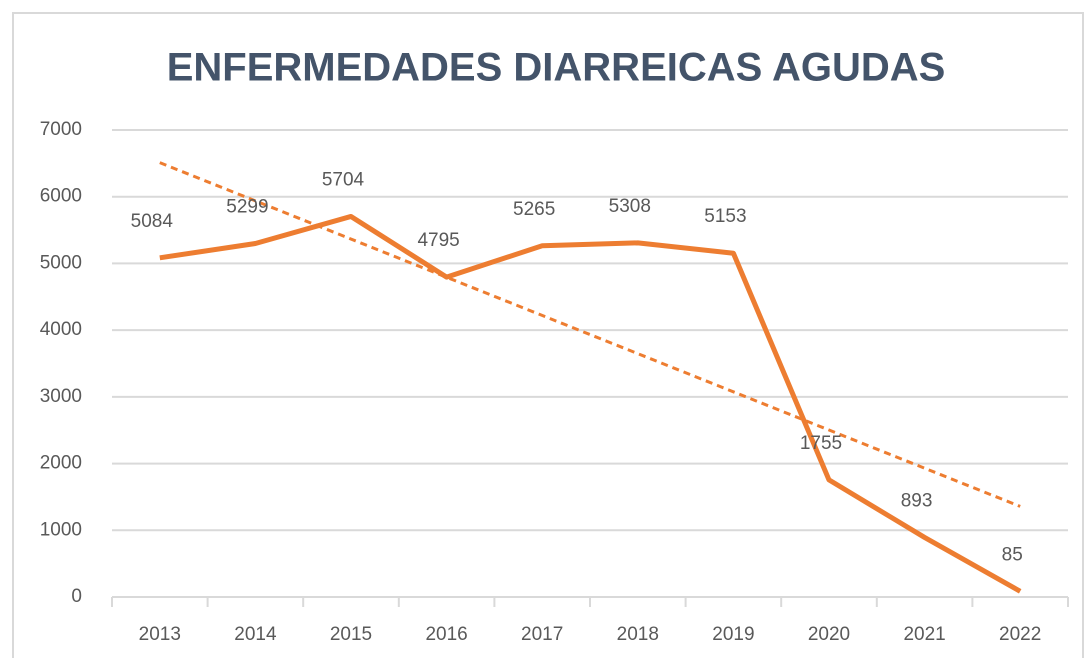 The height and width of the screenshot is (658, 1086). I want to click on data-label: 5084, so click(152, 221).